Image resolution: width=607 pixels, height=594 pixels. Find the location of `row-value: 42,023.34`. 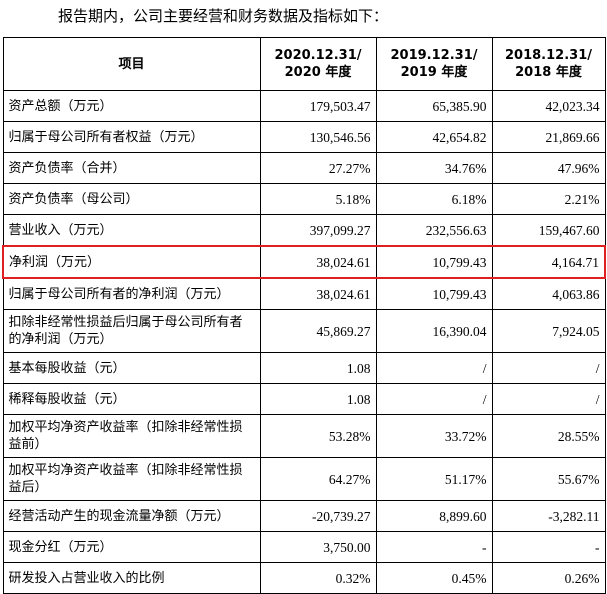

row-value: 42,023.34 is located at coordinates (548, 106).